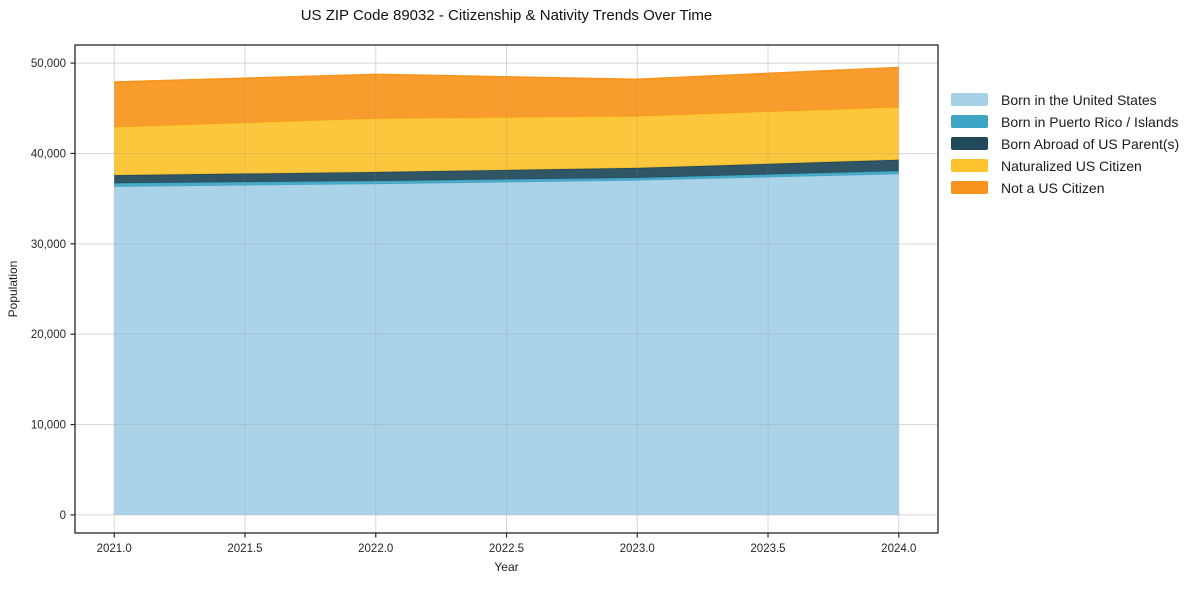 Image resolution: width=1189 pixels, height=590 pixels. What do you see at coordinates (1071, 165) in the screenshot?
I see `legend-label: Naturalized US Citizen` at bounding box center [1071, 165].